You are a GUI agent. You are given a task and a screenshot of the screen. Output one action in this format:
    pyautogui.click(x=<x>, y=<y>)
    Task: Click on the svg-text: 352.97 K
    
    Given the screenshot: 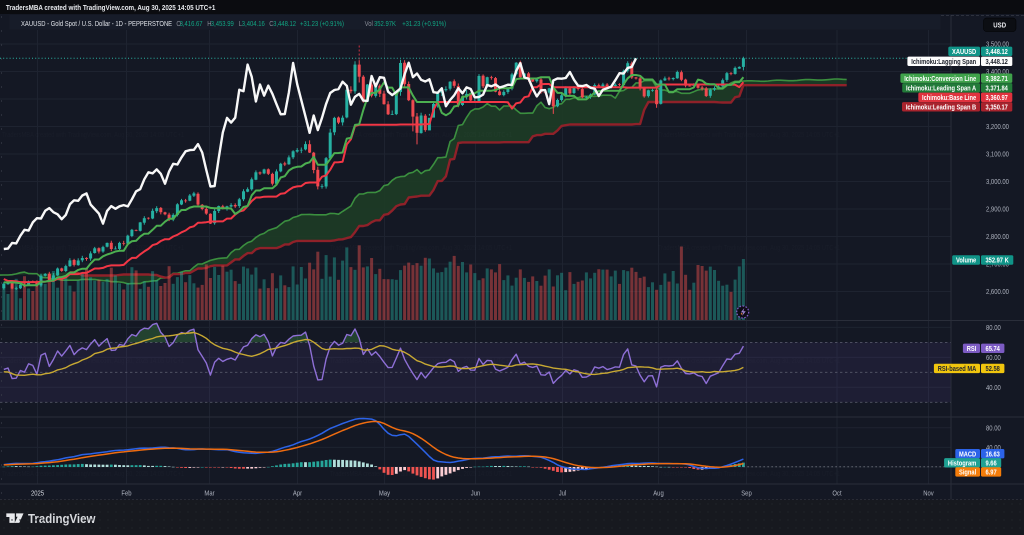 What is the action you would take?
    pyautogui.click(x=997, y=261)
    